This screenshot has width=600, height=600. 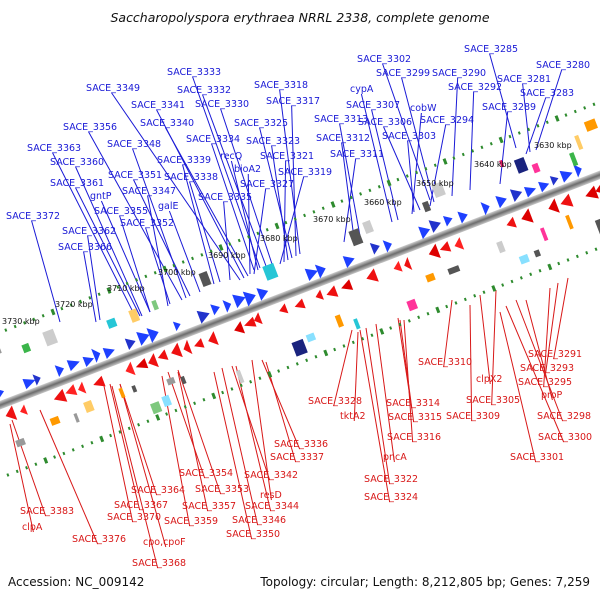 I want to click on gene-label-sace-3293: SACE_3293, so click(x=547, y=368).